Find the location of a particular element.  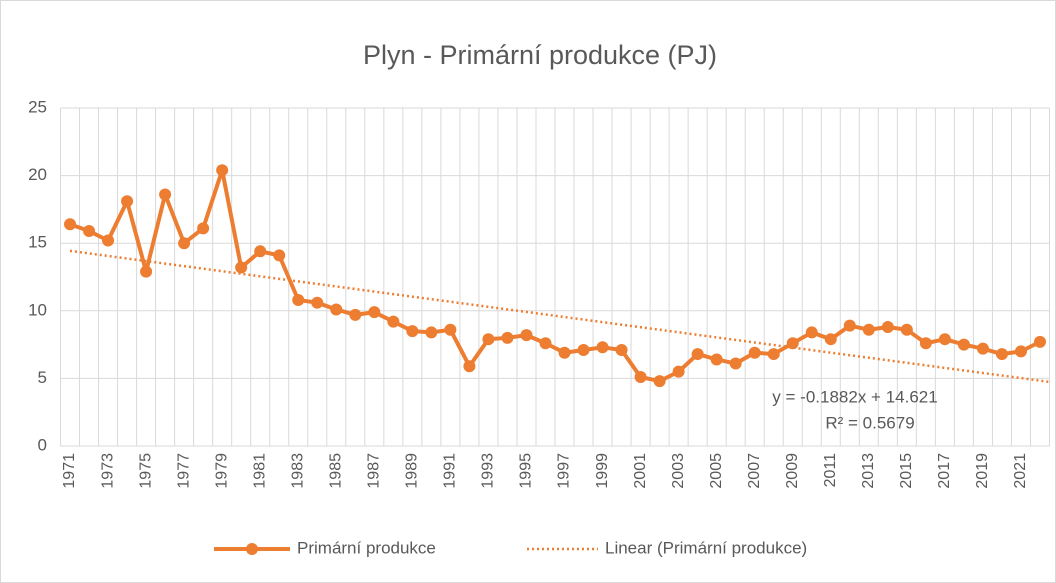

x-tick-label: 1981 is located at coordinates (259, 471).